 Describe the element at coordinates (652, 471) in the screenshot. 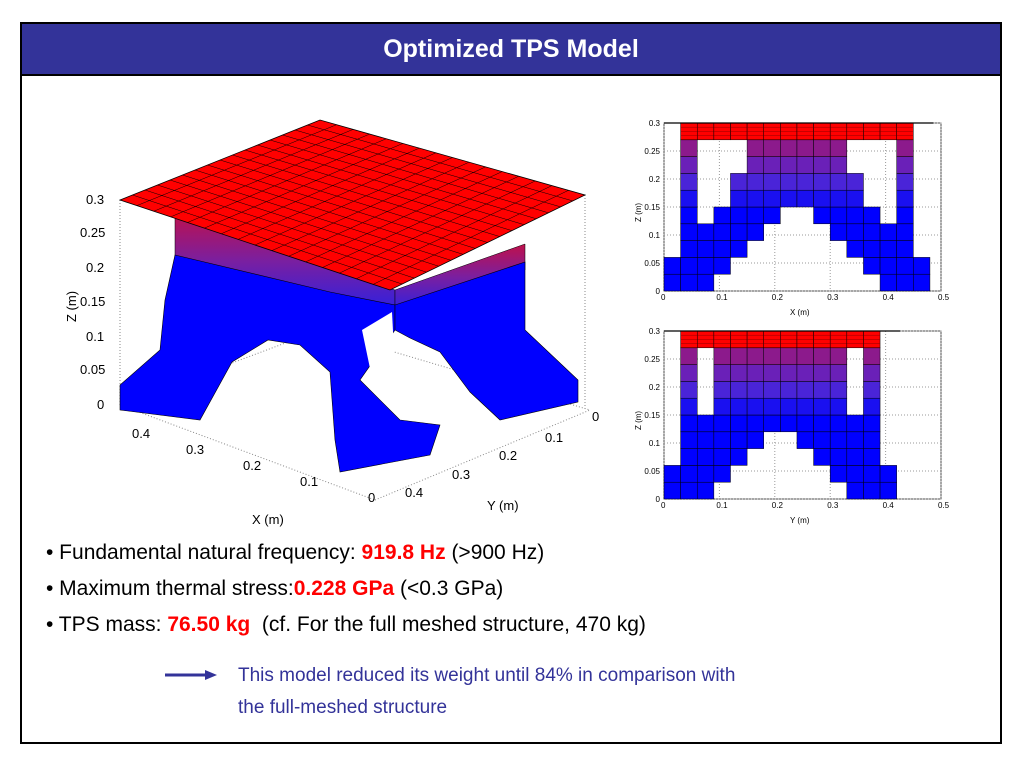

I see `y-tick: 0.05` at that location.